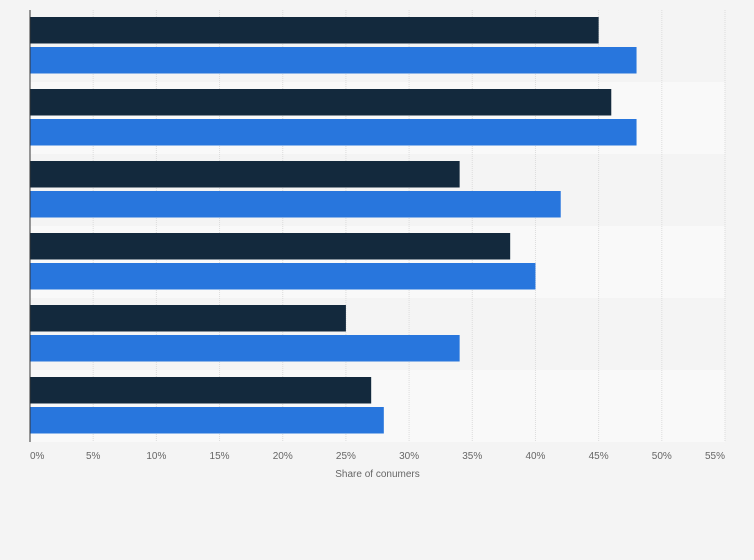 This screenshot has width=754, height=560. I want to click on x-tick-label: 40%, so click(535, 456).